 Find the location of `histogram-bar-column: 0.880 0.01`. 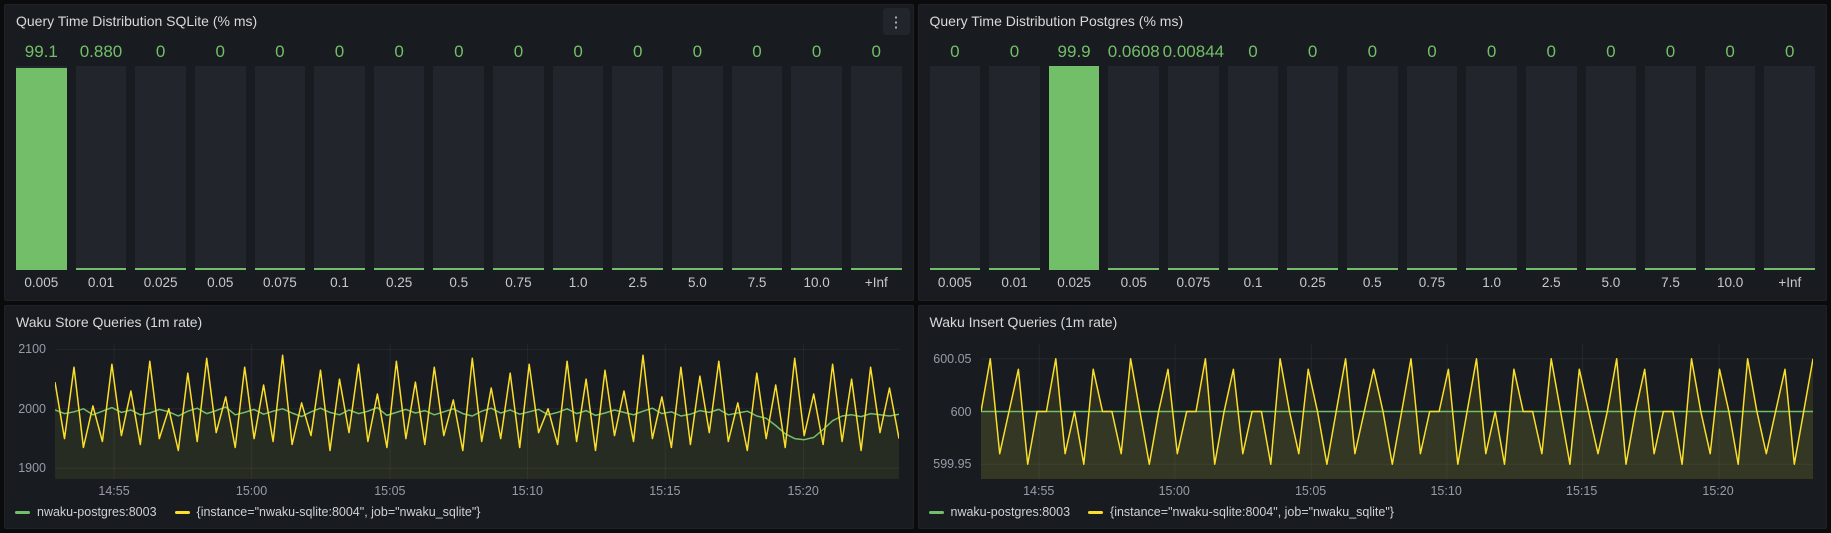

histogram-bar-column: 0.880 0.01 is located at coordinates (101, 166).